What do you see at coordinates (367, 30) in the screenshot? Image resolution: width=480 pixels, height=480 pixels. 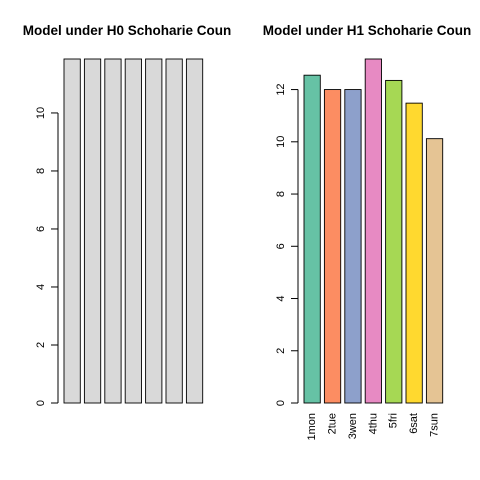 I see `chart-title: Model under H1 Schoharie Coun` at bounding box center [367, 30].